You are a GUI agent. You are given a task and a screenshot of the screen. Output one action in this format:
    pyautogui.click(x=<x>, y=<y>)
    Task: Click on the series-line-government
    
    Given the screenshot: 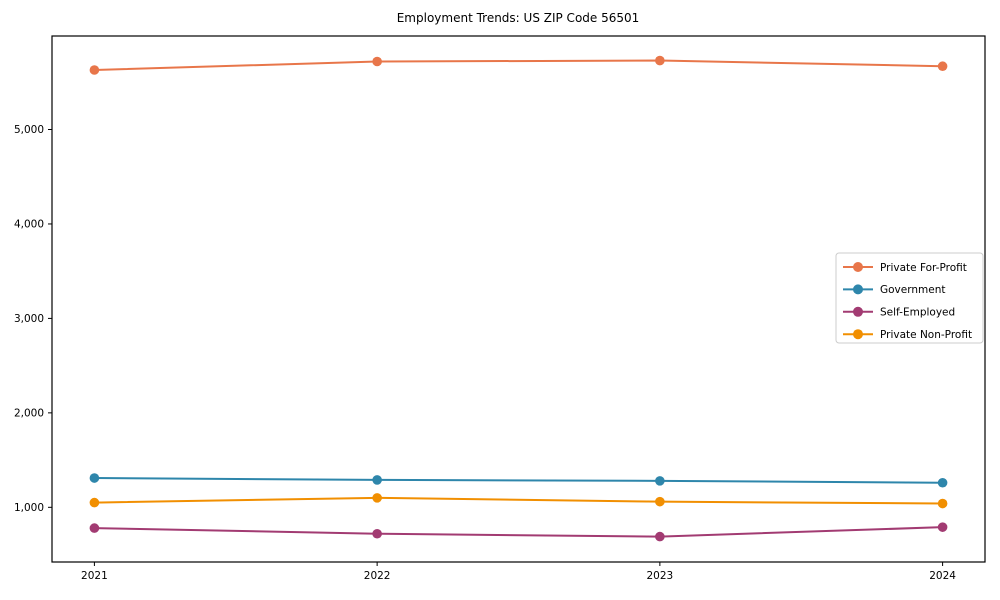 What is the action you would take?
    pyautogui.click(x=518, y=480)
    